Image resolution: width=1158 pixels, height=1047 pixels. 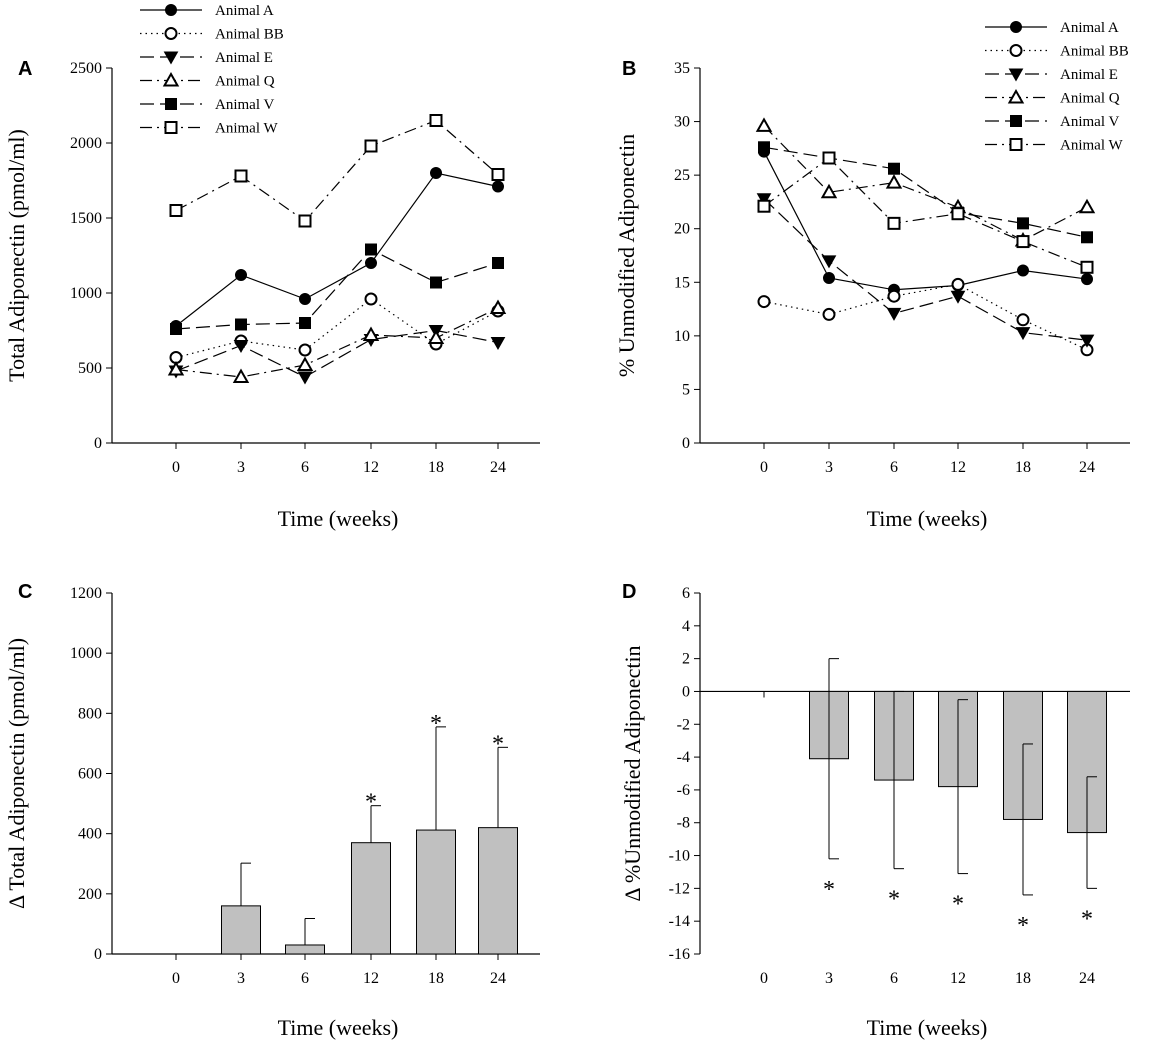 I want to click on y-axis-title: Δ Total Adiponectin (pmol/ml), so click(x=16, y=773).